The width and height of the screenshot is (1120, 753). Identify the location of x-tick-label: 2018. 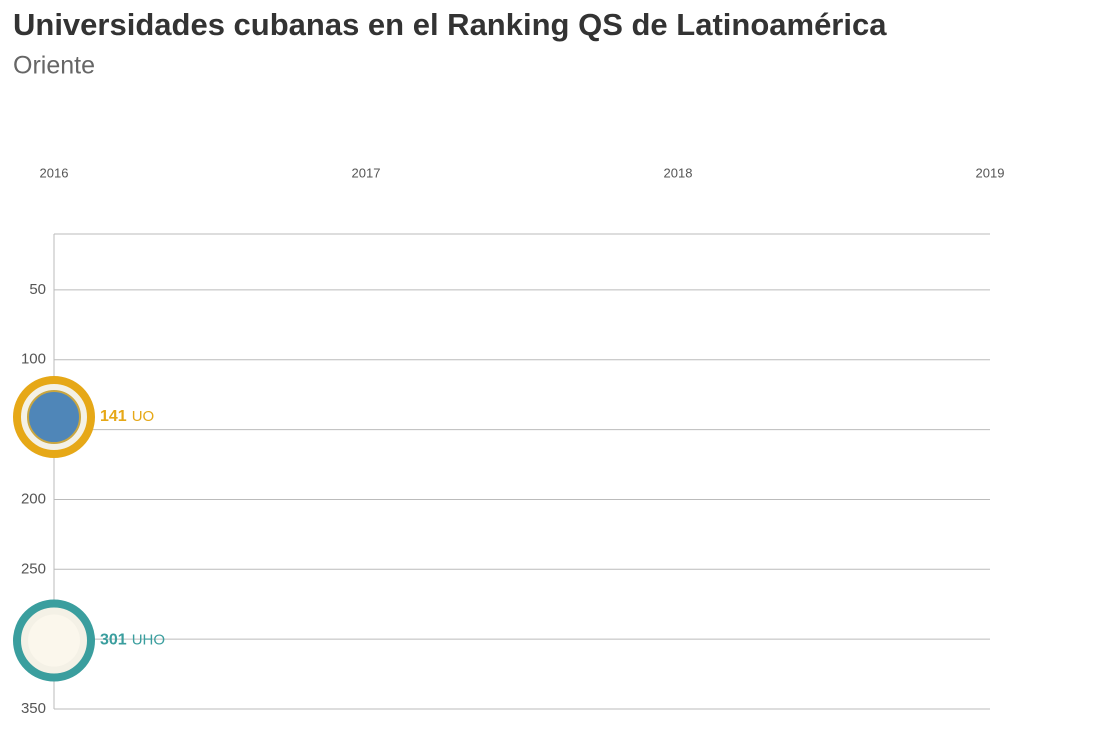
(678, 172).